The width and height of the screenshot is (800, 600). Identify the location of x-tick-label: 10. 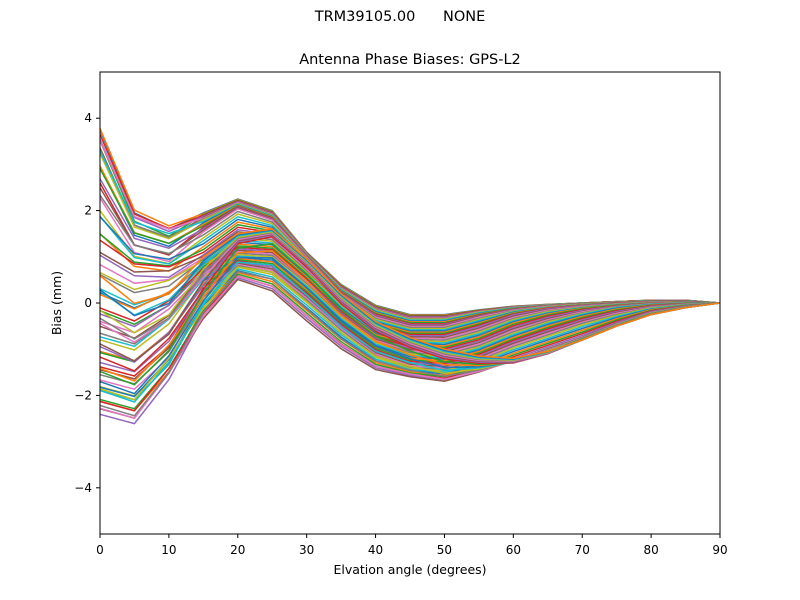
(168, 550).